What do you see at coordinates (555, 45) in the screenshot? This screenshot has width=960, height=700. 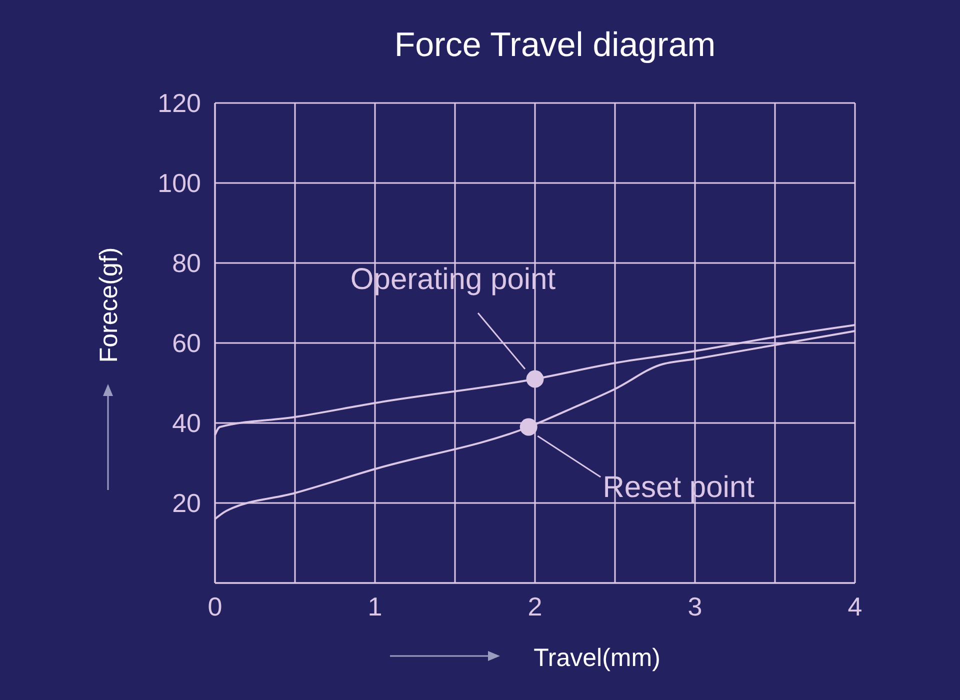 I see `chart-title: Force Travel diagram` at bounding box center [555, 45].